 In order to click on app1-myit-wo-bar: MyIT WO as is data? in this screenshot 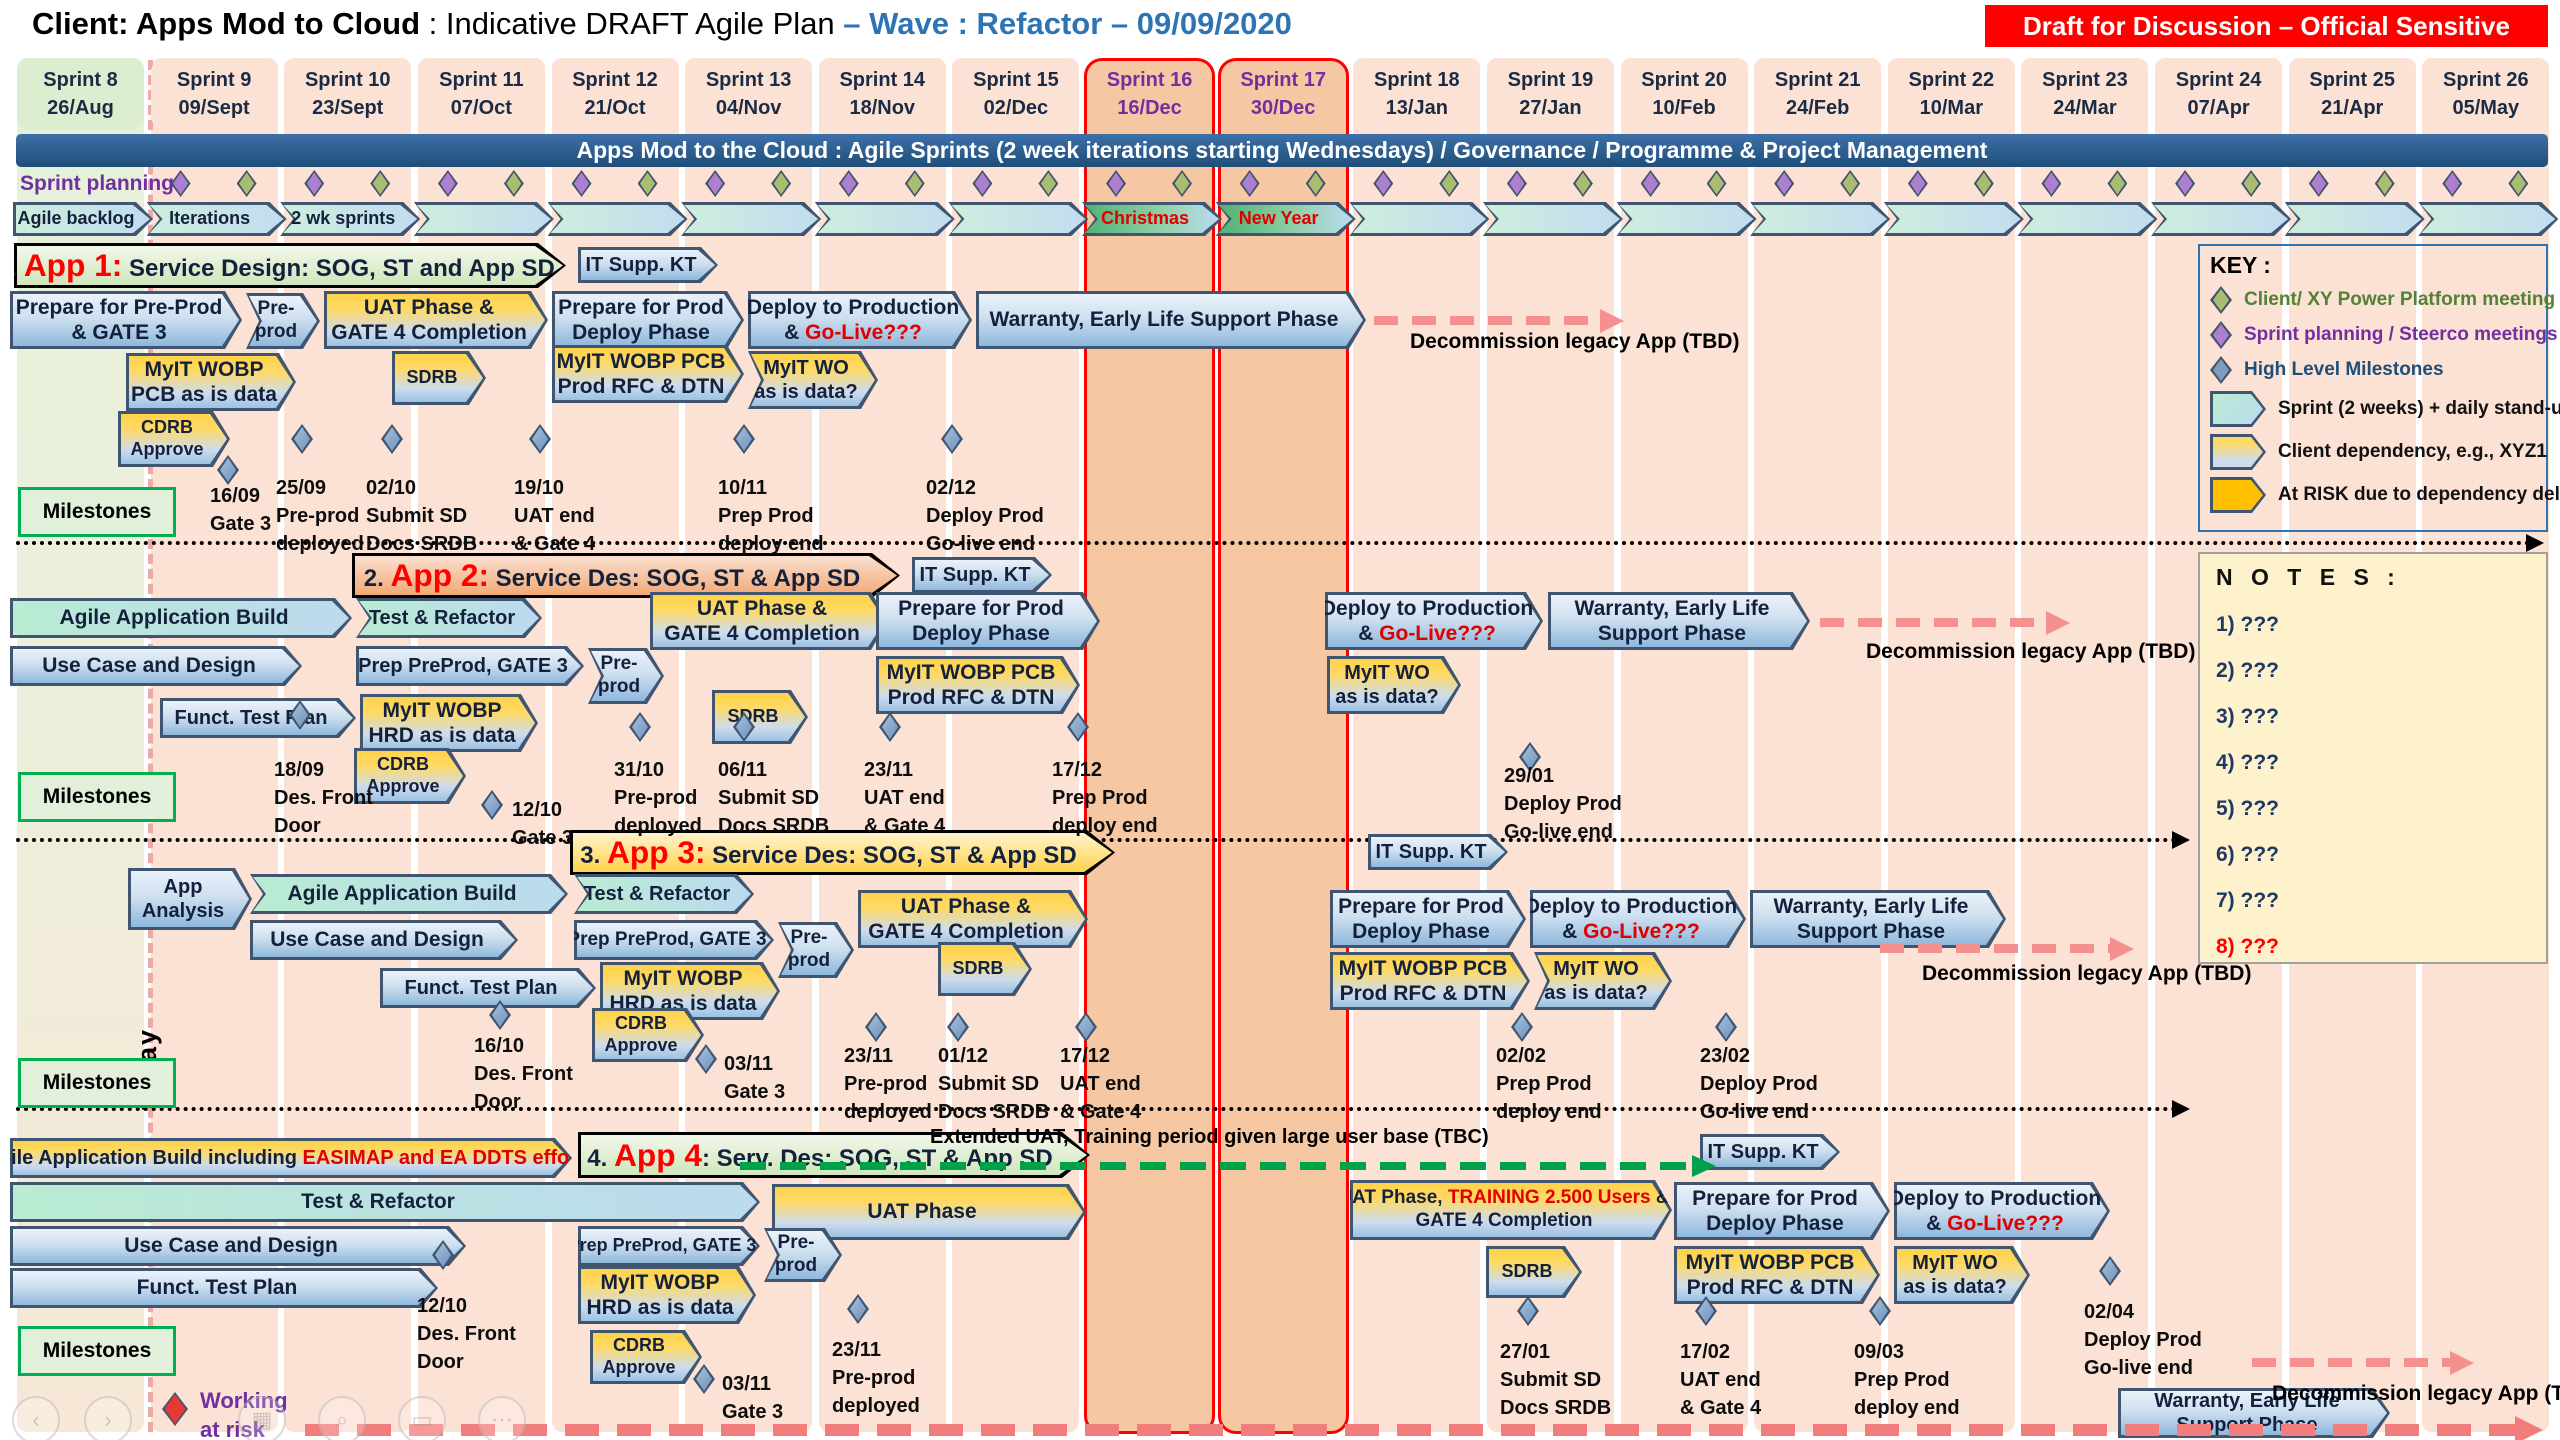, I will do `click(813, 380)`.